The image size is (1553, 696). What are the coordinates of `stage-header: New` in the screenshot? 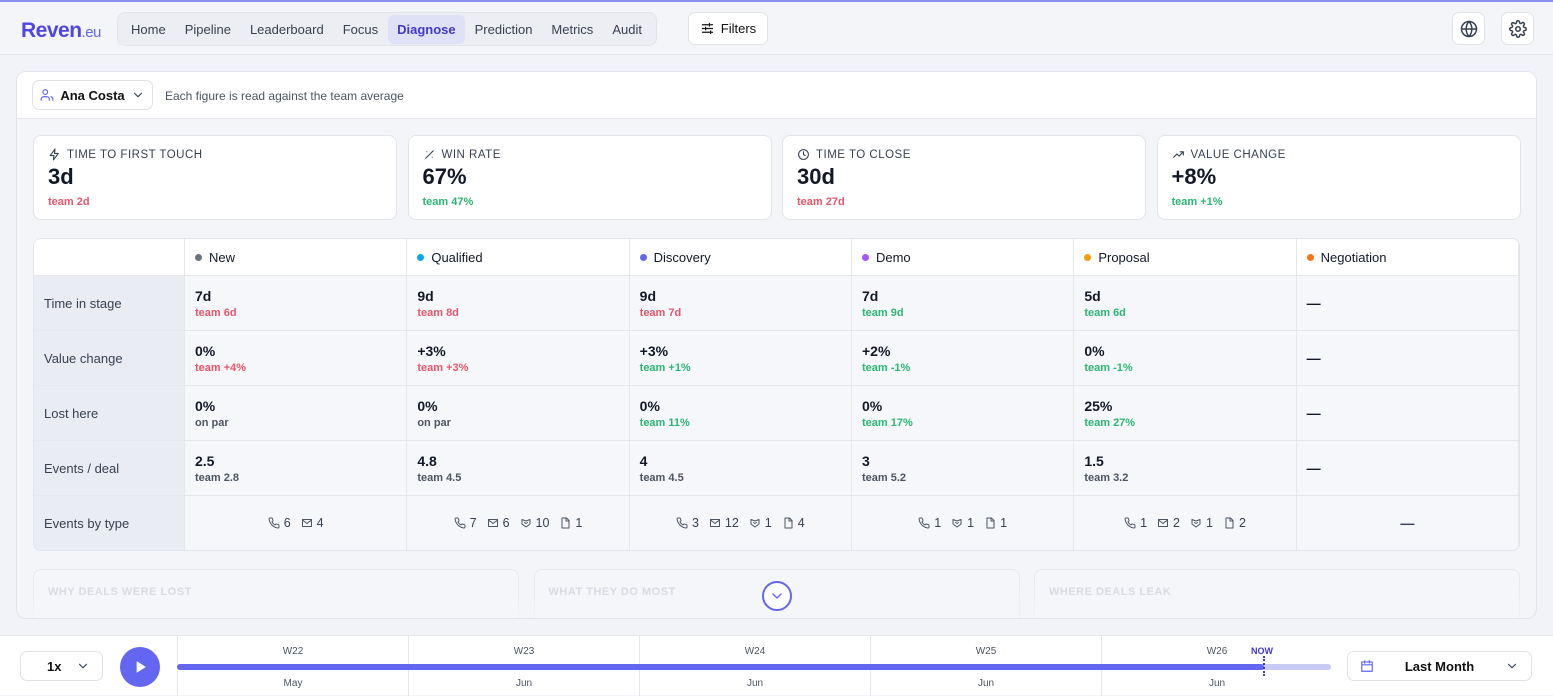 It's located at (296, 257).